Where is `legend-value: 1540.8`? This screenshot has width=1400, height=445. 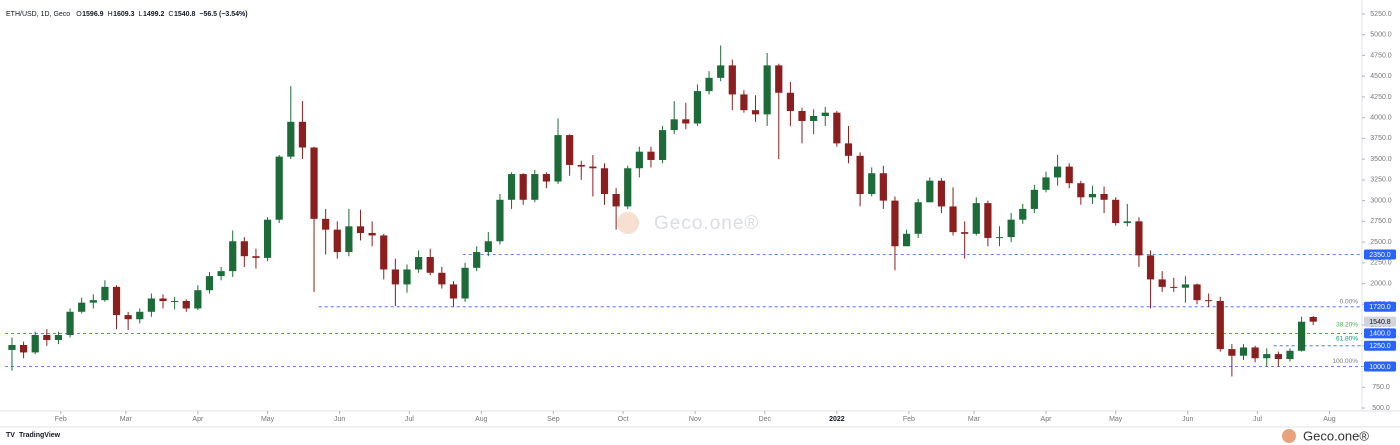 legend-value: 1540.8 is located at coordinates (185, 14).